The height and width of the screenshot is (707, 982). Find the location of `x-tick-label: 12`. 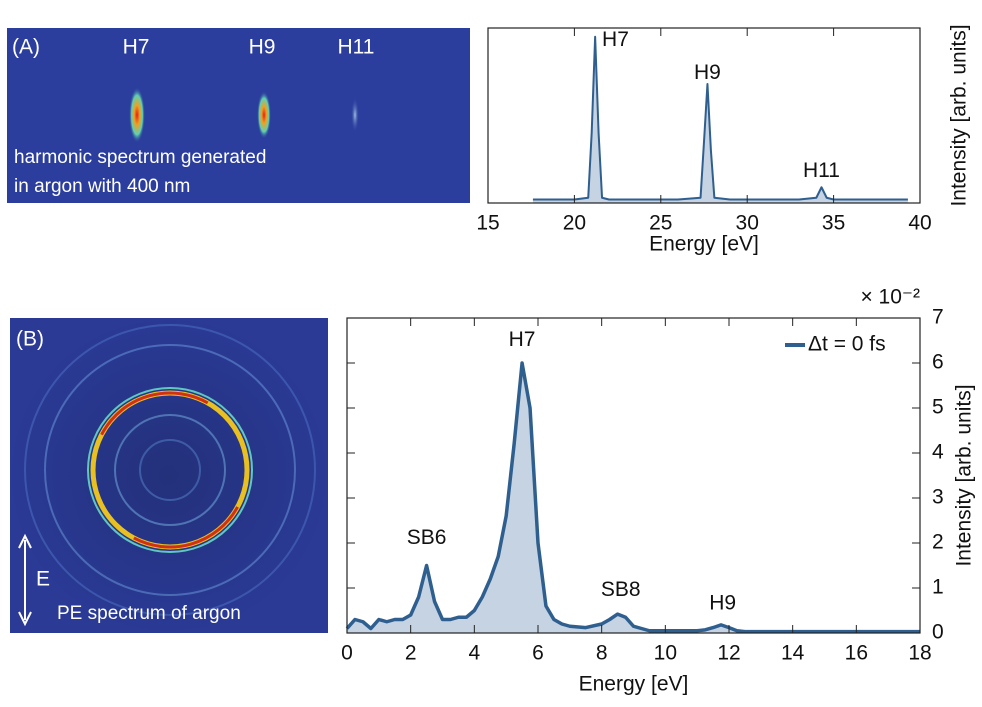

x-tick-label: 12 is located at coordinates (728, 653).